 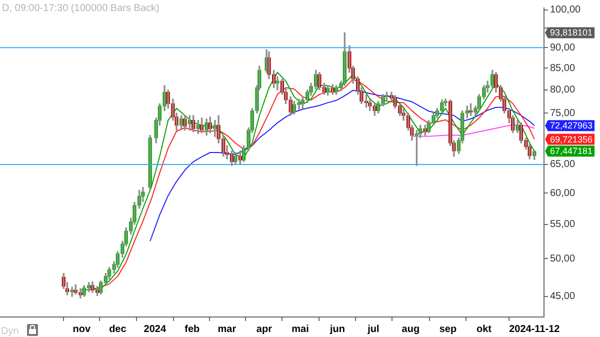 I want to click on y-tick-label: 55,00, so click(x=563, y=224).